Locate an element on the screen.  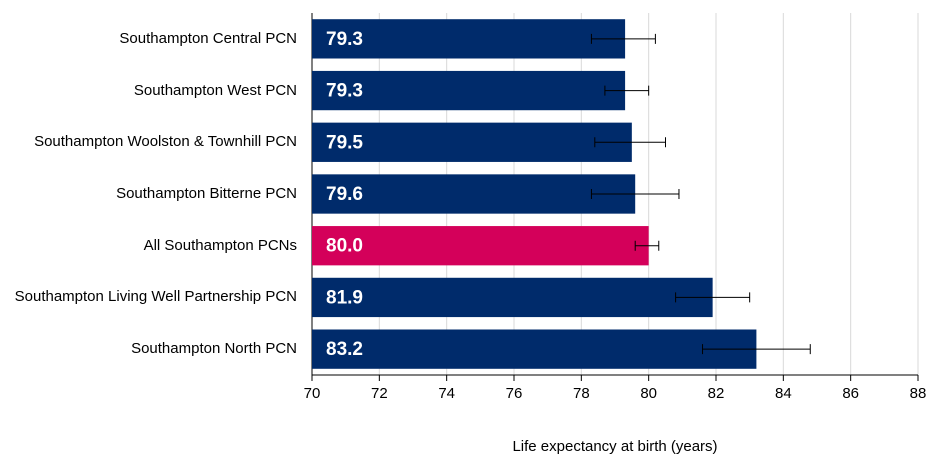
x-tick-label: 84 is located at coordinates (783, 393).